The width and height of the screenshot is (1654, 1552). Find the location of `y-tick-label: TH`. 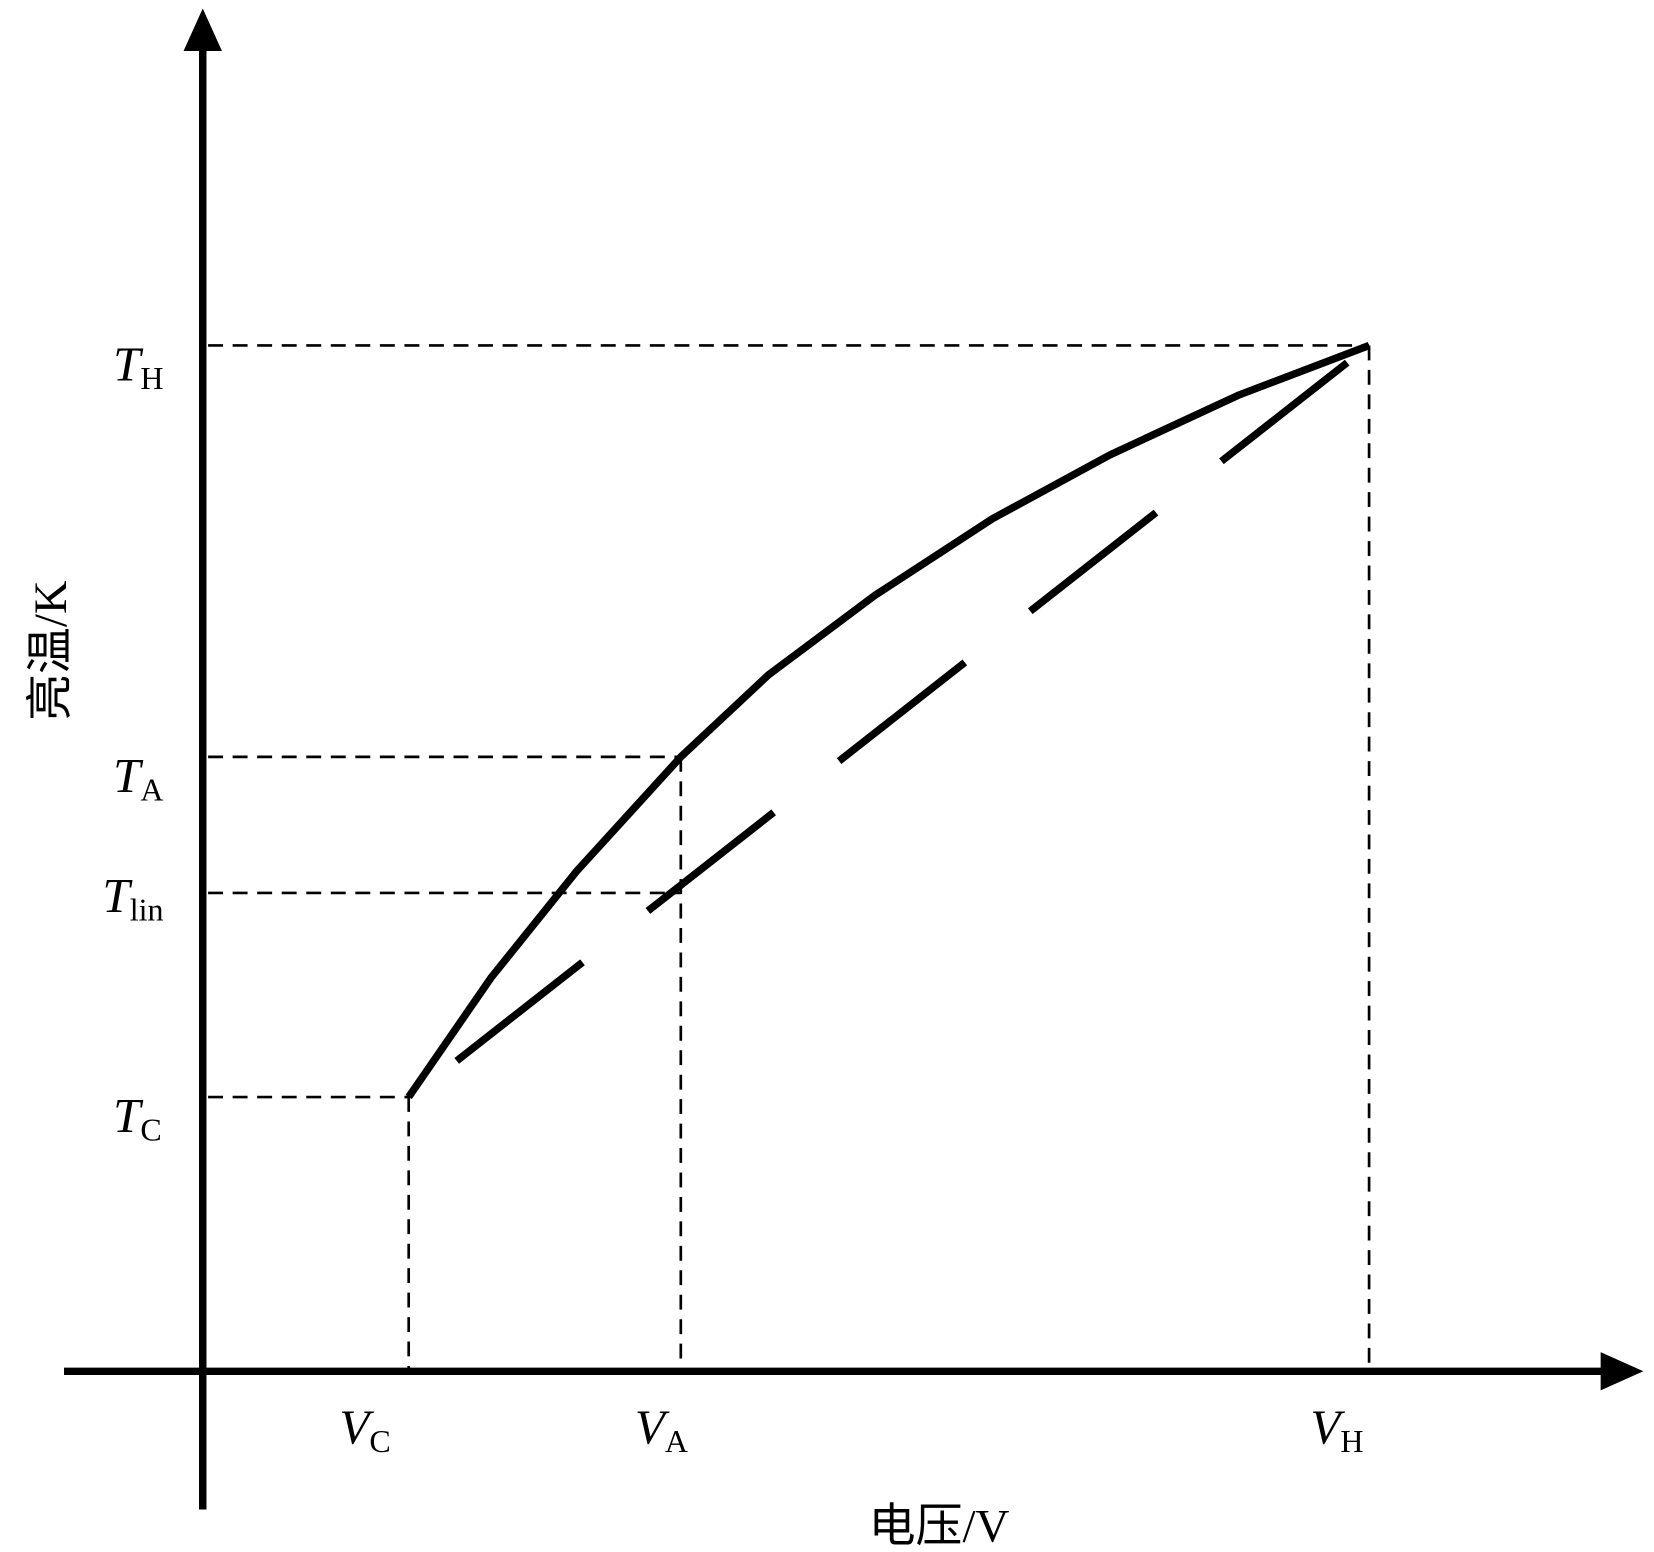

y-tick-label: TH is located at coordinates (138, 366).